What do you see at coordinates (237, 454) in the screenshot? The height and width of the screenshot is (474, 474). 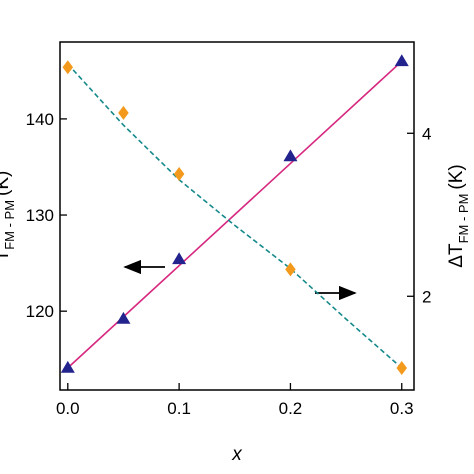 I see `x-axis-label: x` at bounding box center [237, 454].